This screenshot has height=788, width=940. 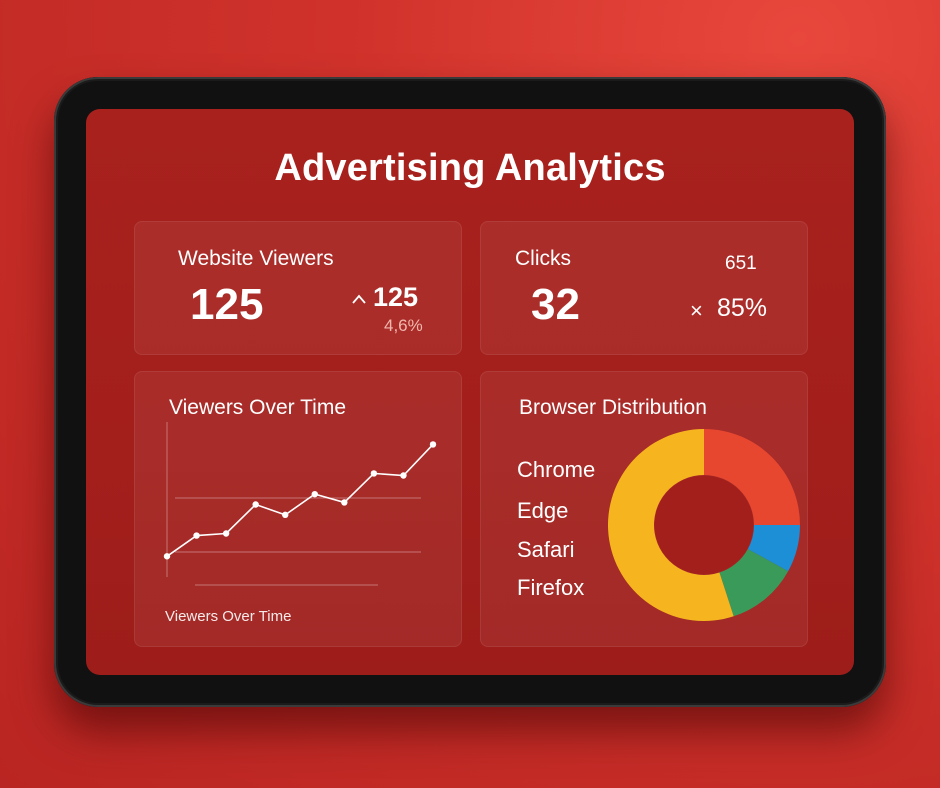 I want to click on viewers-chart-title: Viewers Over Time, so click(x=257, y=407).